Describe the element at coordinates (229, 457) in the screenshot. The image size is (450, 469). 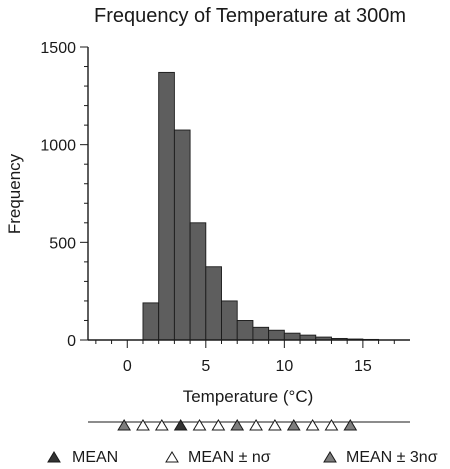
I see `legend-mean-nsigma-label: MEAN ± nσ` at that location.